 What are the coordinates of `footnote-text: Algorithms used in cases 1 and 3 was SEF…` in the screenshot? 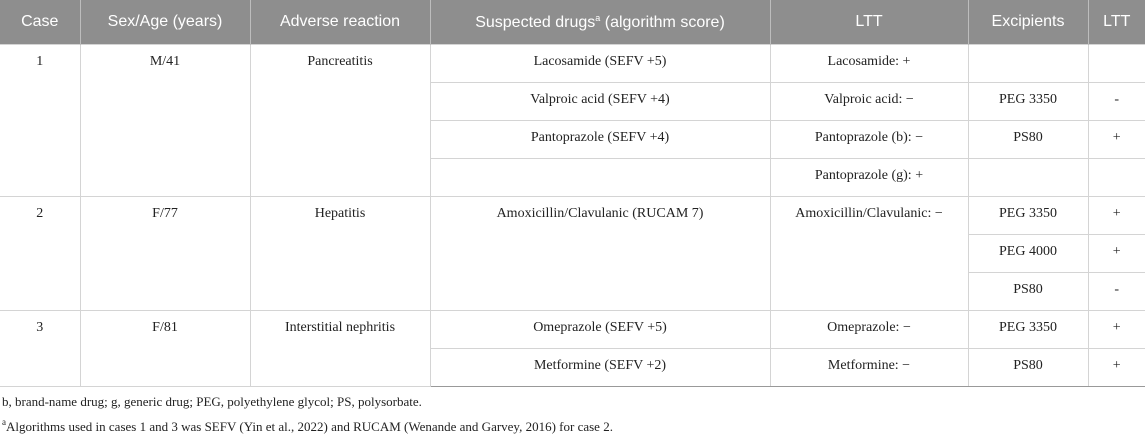 It's located at (309, 426).